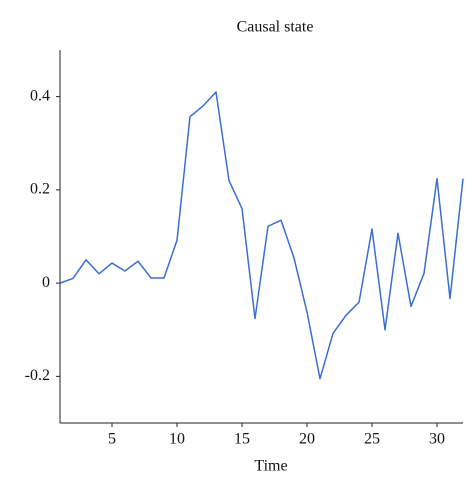 The width and height of the screenshot is (474, 491). I want to click on x-tick-label: 20, so click(307, 439).